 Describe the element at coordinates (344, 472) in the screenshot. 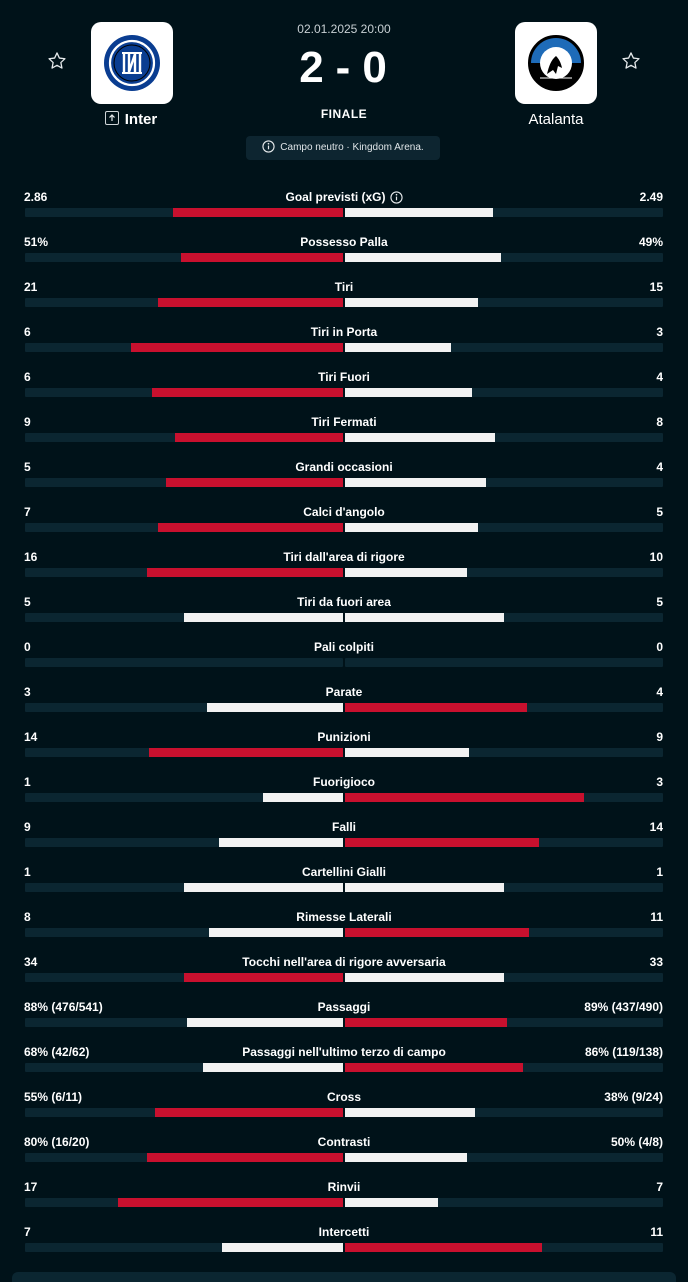

I see `stat-row: 5 Grandi occasioni 4` at that location.